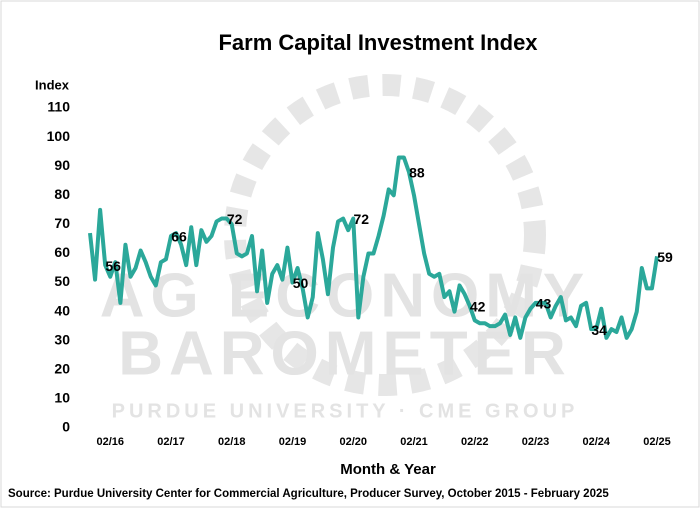 The height and width of the screenshot is (508, 700). I want to click on y-tick-label: 40, so click(62, 310).